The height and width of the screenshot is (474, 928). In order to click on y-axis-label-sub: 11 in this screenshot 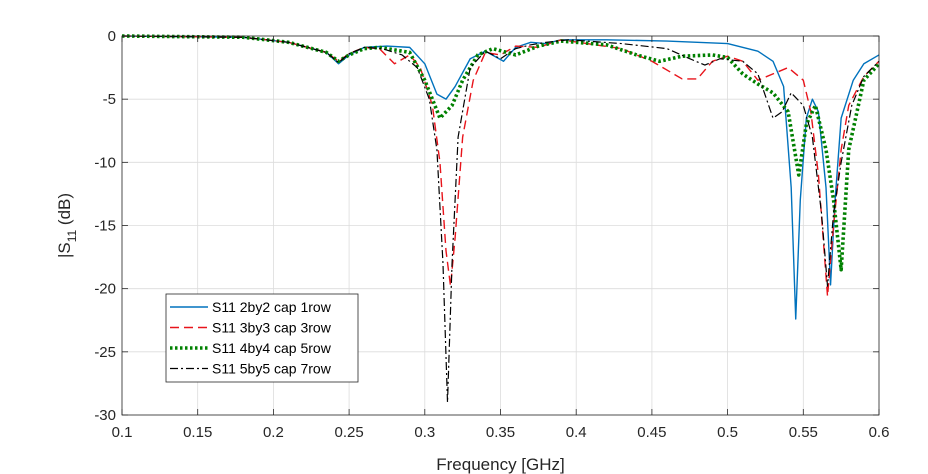, I will do `click(72, 235)`.